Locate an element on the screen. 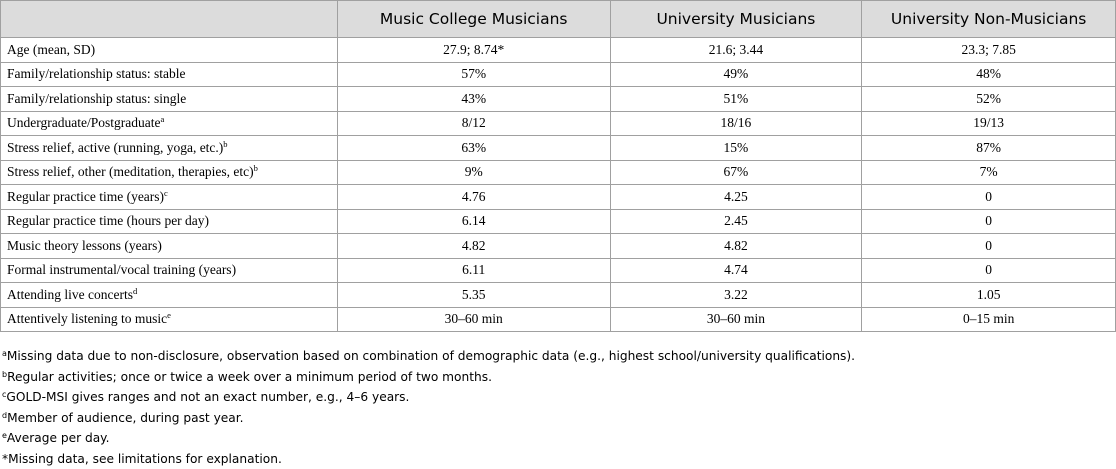 The height and width of the screenshot is (469, 1116). value-cell: 5.35 is located at coordinates (473, 295).